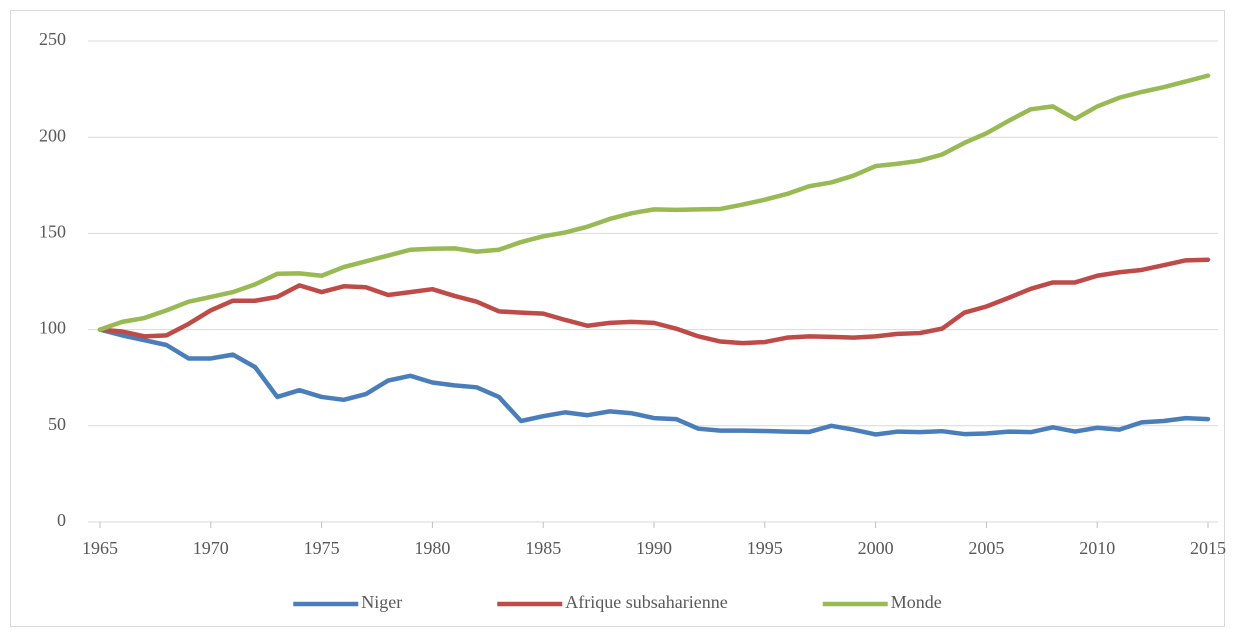  Describe the element at coordinates (61, 520) in the screenshot. I see `y-tick-label: 0` at that location.